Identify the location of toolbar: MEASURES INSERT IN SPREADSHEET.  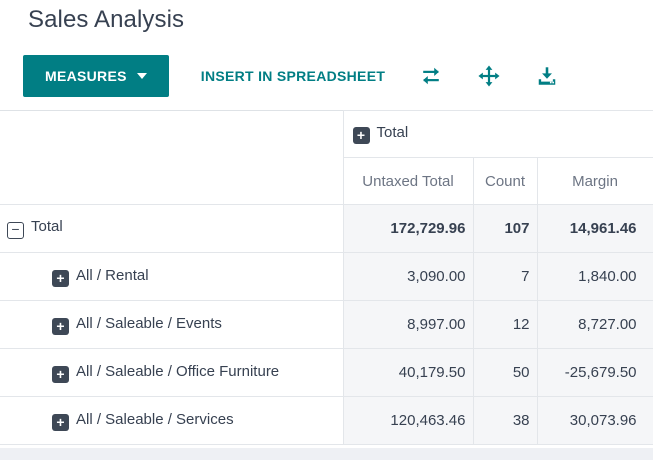
(291, 76).